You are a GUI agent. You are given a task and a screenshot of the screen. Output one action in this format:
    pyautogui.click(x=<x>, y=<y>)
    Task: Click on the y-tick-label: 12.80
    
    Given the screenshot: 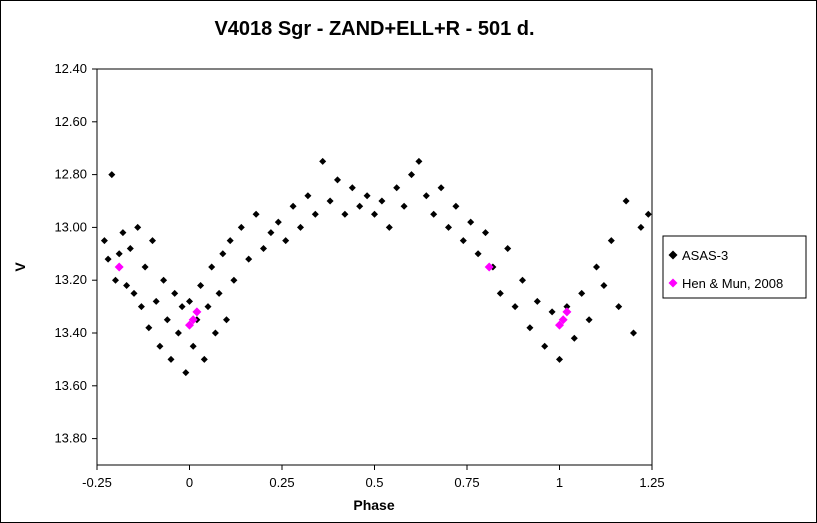 What is the action you would take?
    pyautogui.click(x=70, y=174)
    